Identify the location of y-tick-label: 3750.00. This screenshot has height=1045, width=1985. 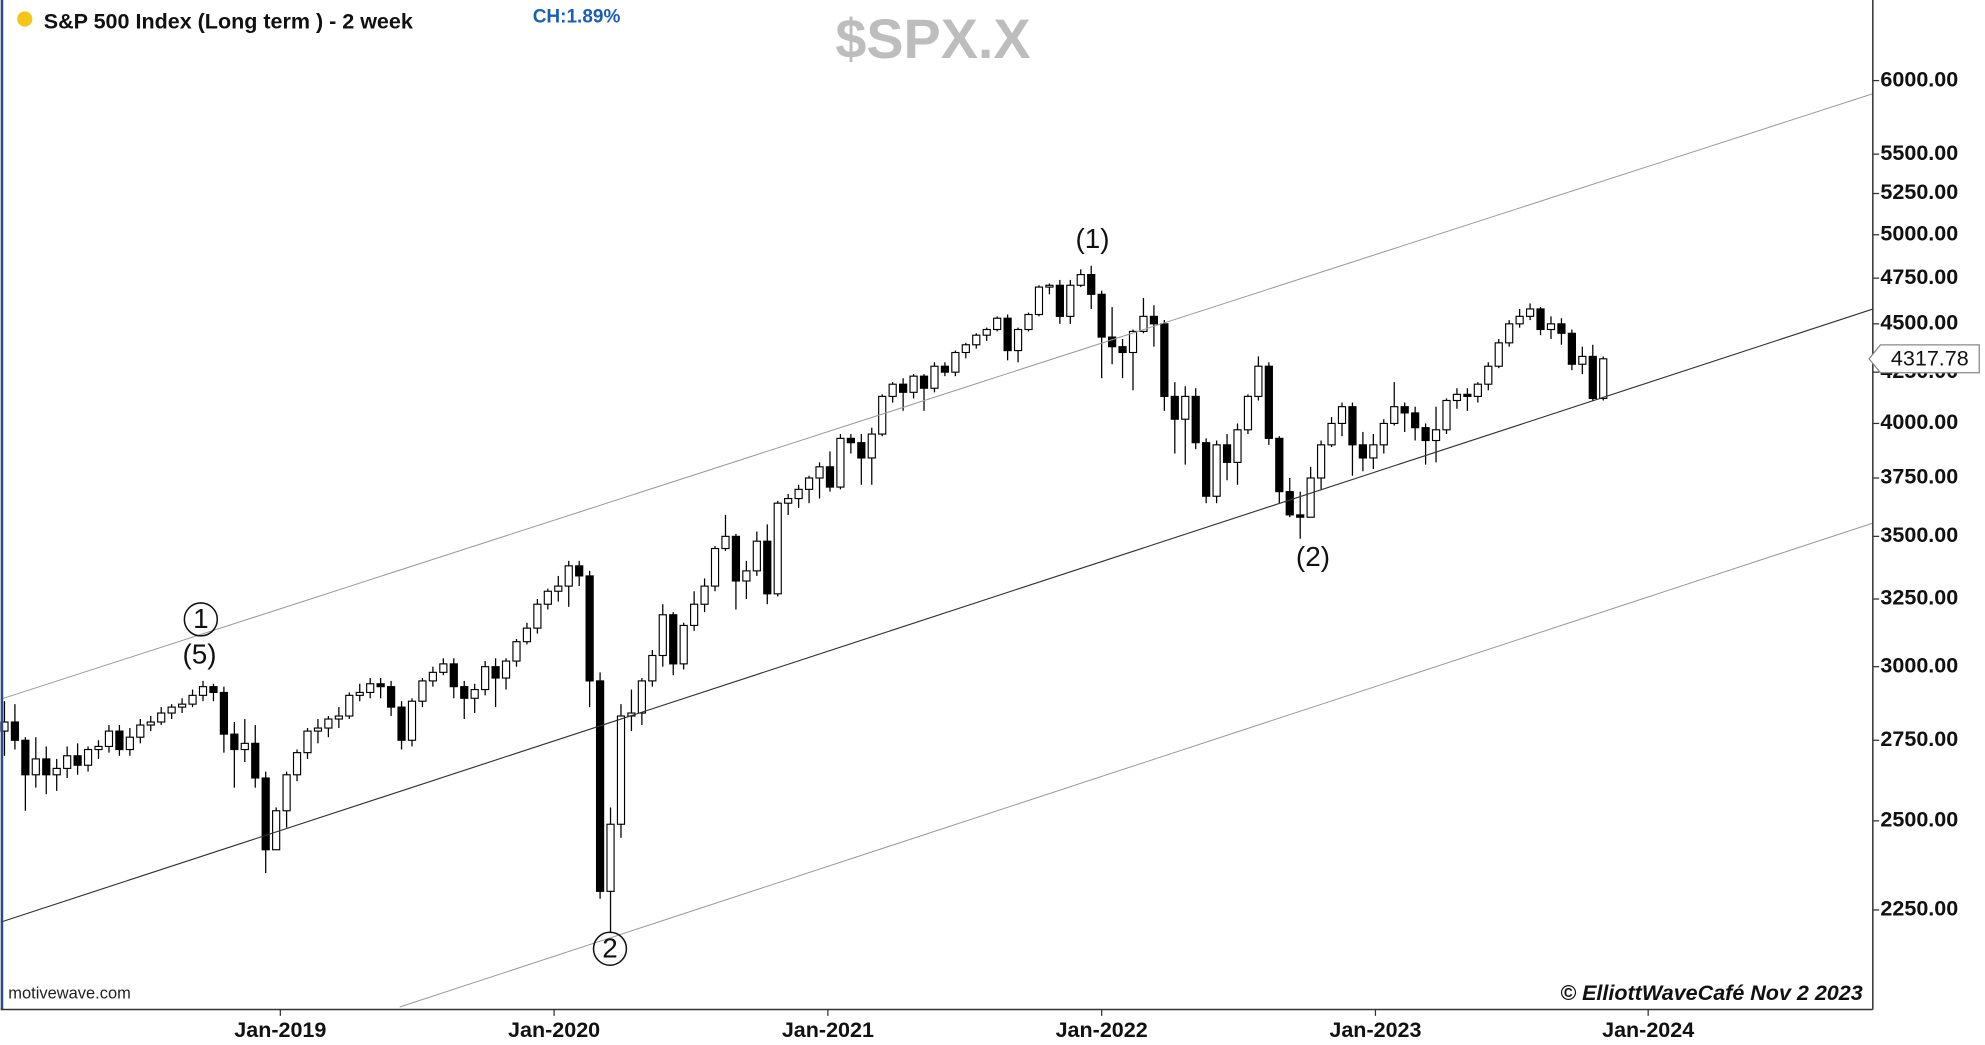
(1919, 477).